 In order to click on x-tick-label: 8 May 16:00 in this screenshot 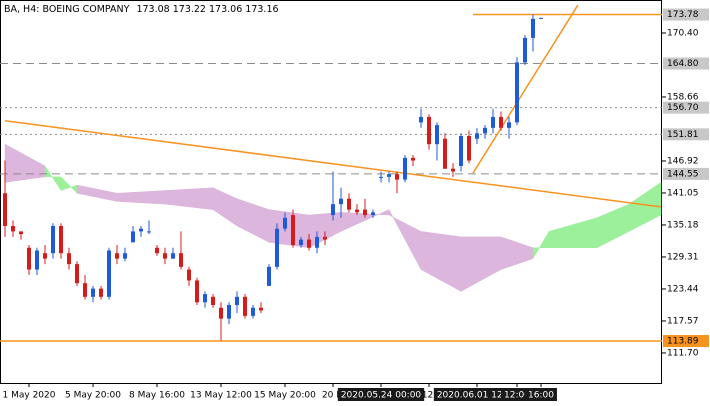, I will do `click(157, 396)`.